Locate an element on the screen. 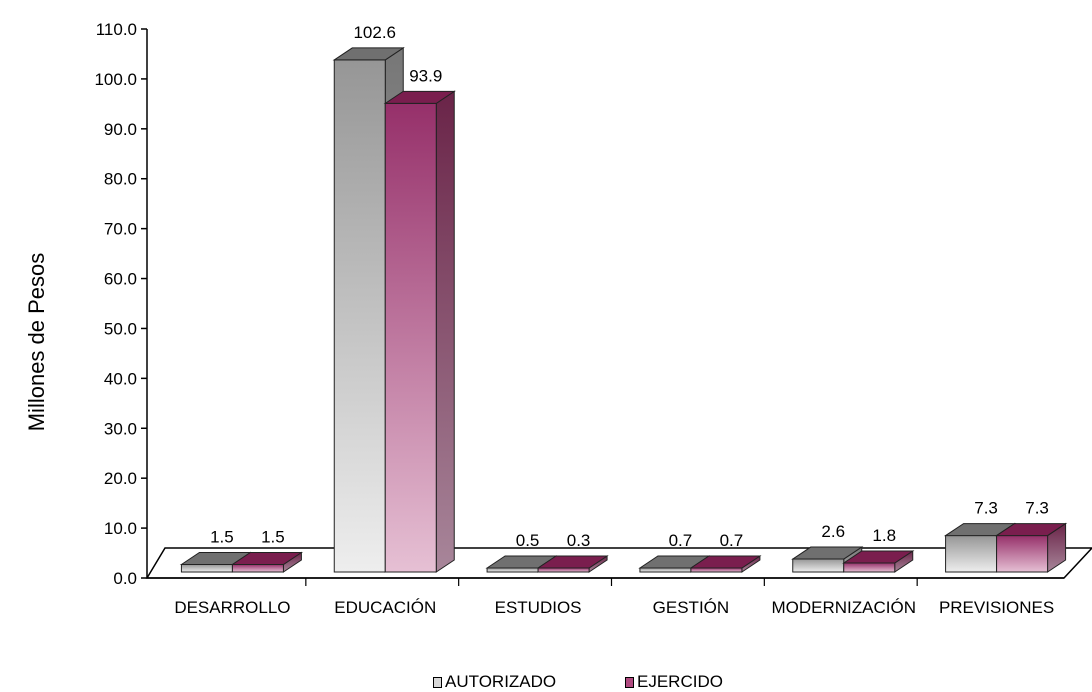 This screenshot has height=692, width=1092. x-tick-label: EDUCACIÓN is located at coordinates (385, 607).